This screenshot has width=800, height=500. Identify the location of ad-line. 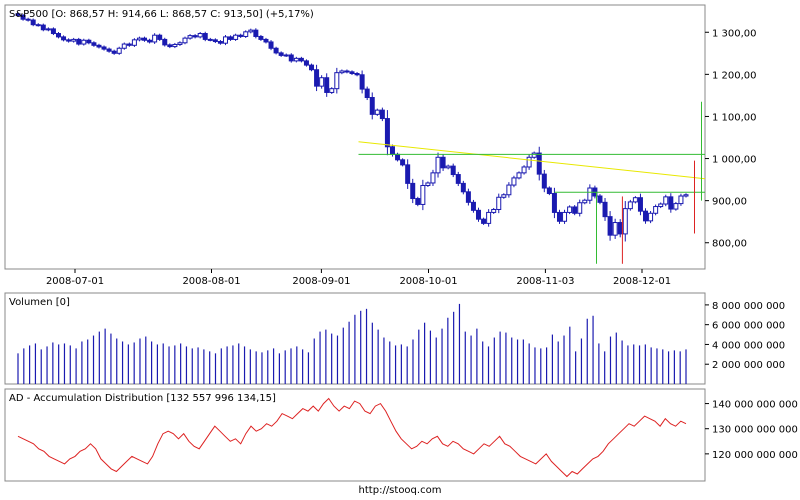
(352, 437).